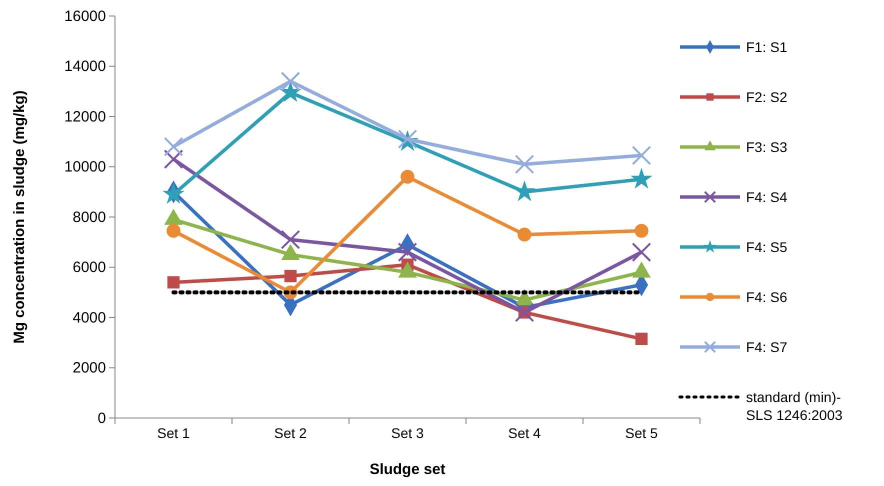 This screenshot has width=884, height=486. I want to click on x-tick-label: Set 3, so click(407, 432).